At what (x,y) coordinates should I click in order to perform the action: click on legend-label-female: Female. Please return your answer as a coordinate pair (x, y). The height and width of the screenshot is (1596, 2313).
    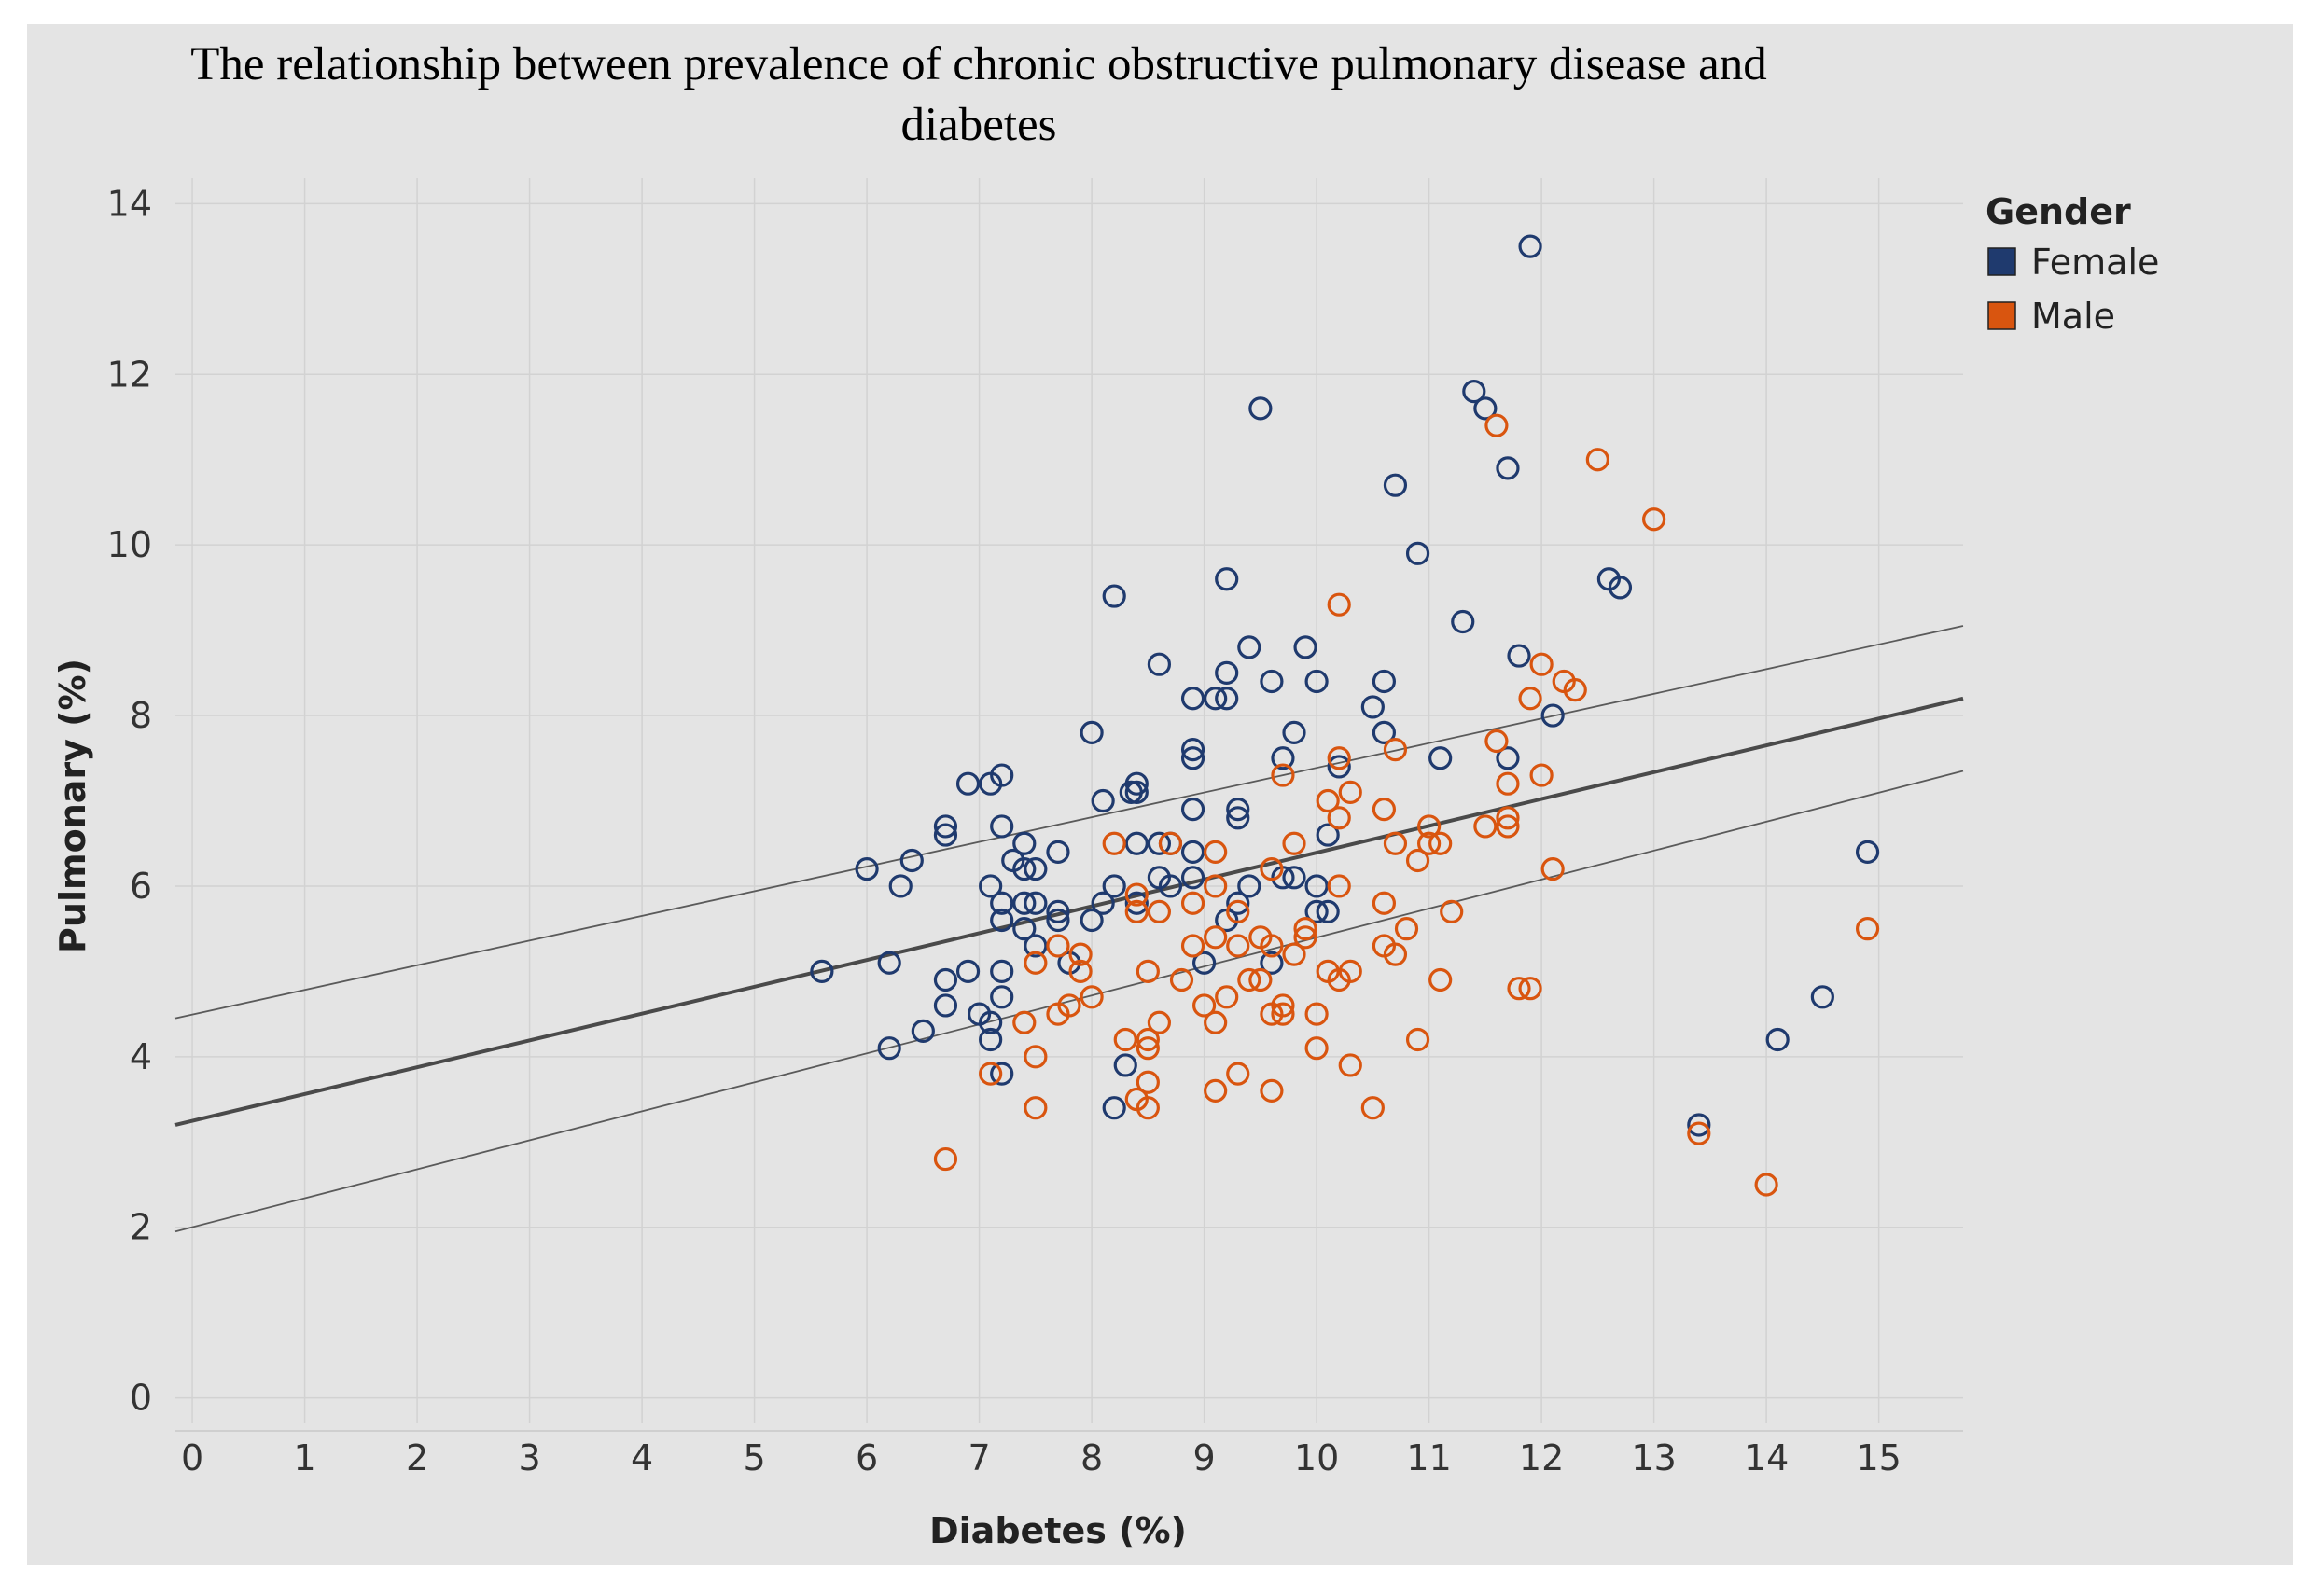
    Looking at the image, I should click on (2095, 262).